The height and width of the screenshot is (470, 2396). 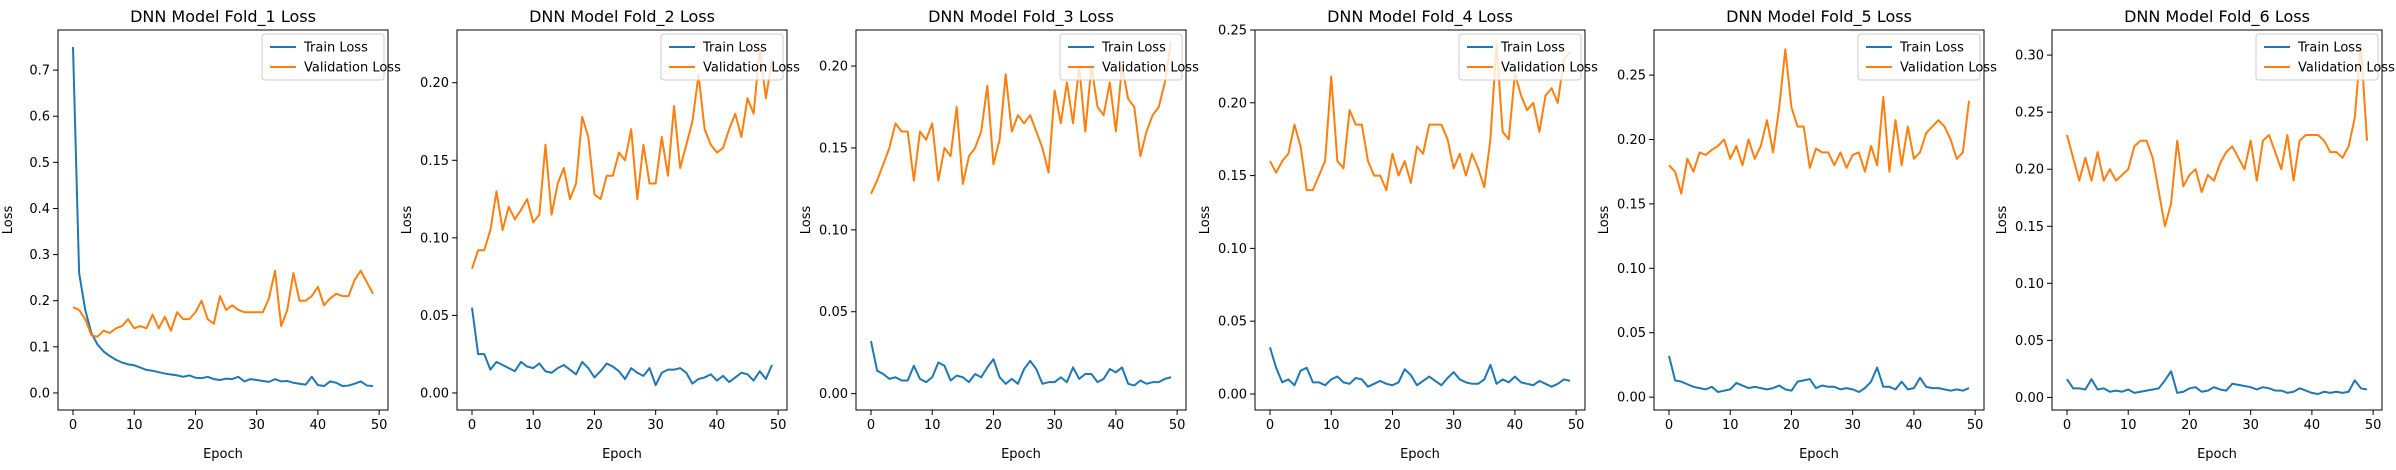 What do you see at coordinates (39, 209) in the screenshot?
I see `y-tick-label: 0.4` at bounding box center [39, 209].